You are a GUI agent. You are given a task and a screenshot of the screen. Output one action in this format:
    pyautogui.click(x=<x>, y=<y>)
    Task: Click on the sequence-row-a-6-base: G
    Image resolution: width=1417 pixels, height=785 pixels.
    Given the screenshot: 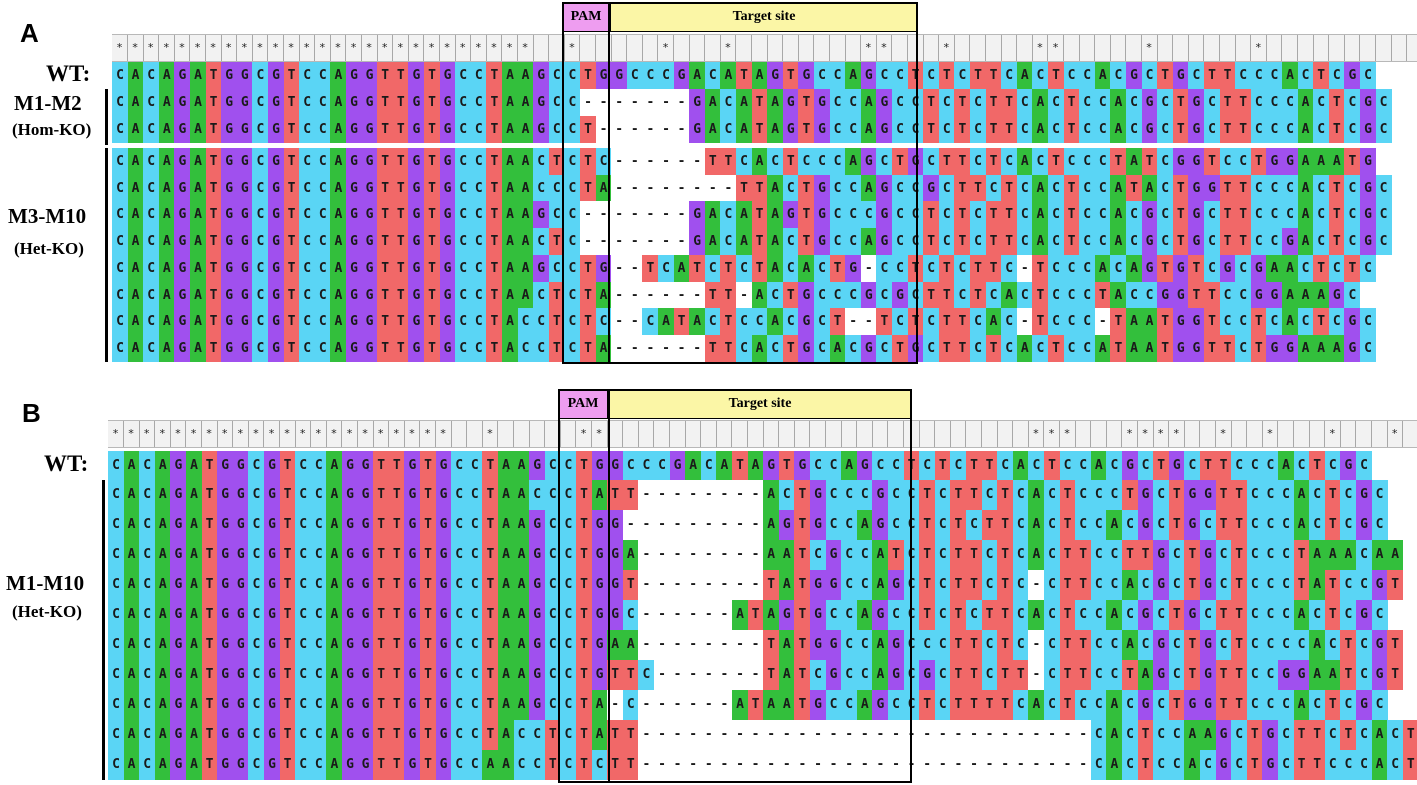 What is the action you would take?
    pyautogui.click(x=1290, y=241)
    